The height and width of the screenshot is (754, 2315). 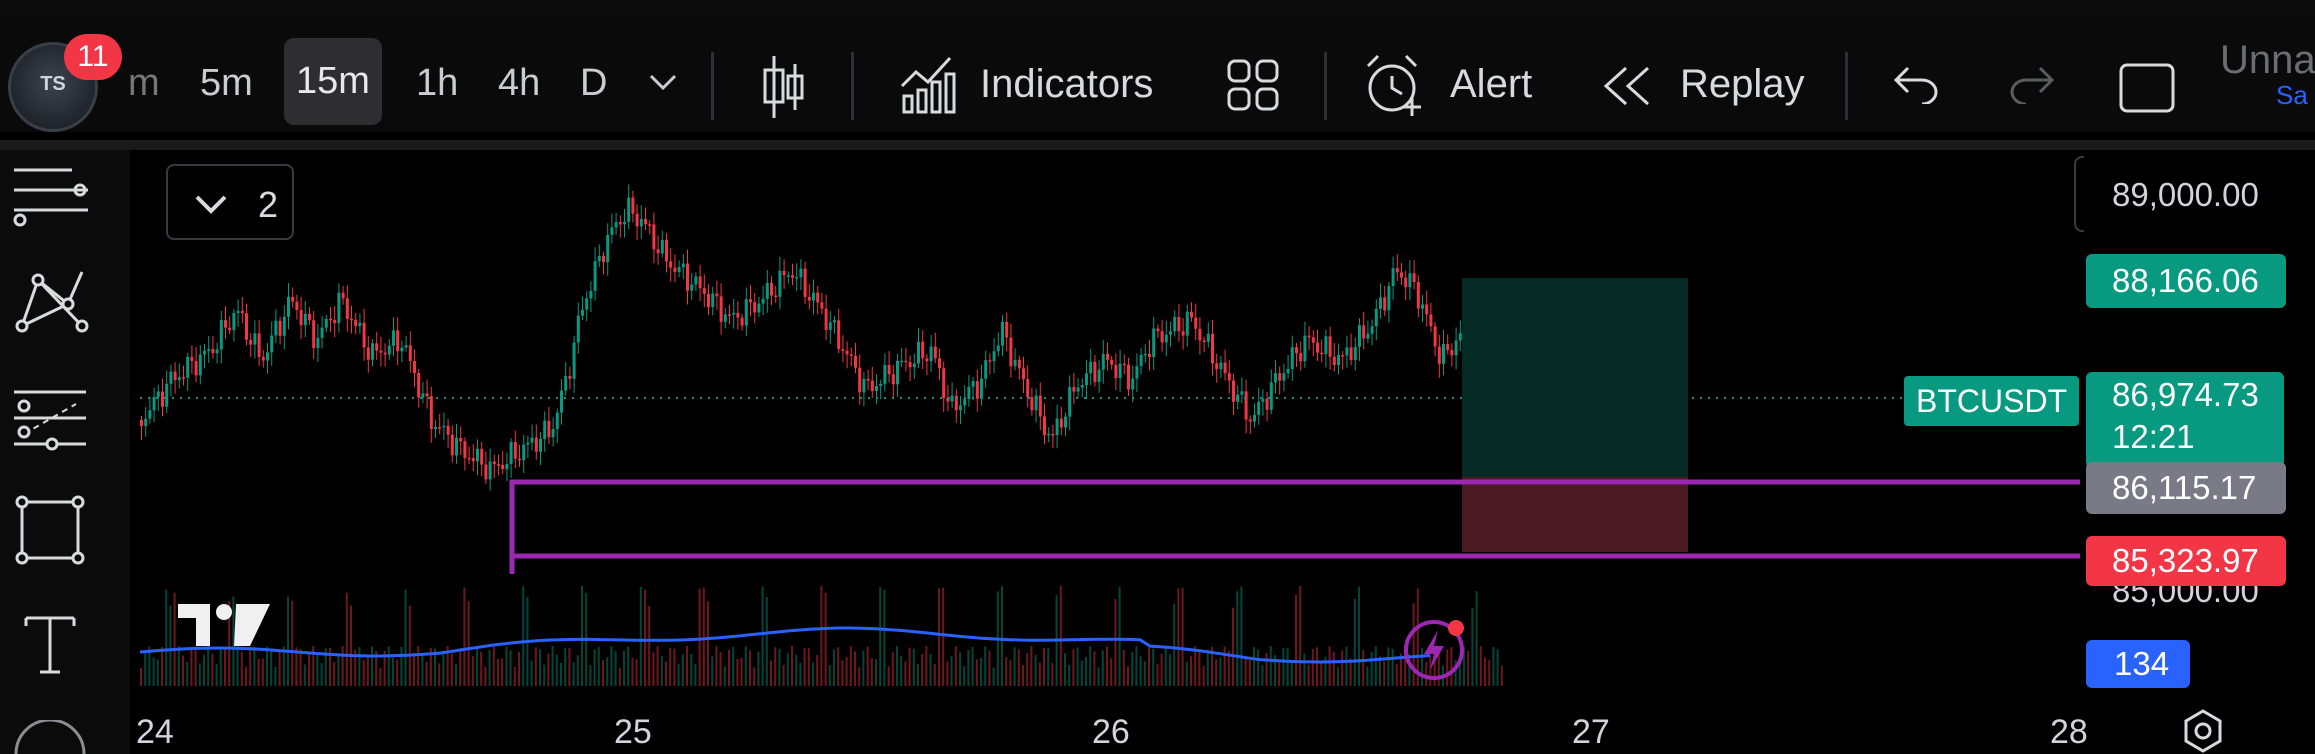 What do you see at coordinates (50, 737) in the screenshot?
I see `more-tools-icon` at bounding box center [50, 737].